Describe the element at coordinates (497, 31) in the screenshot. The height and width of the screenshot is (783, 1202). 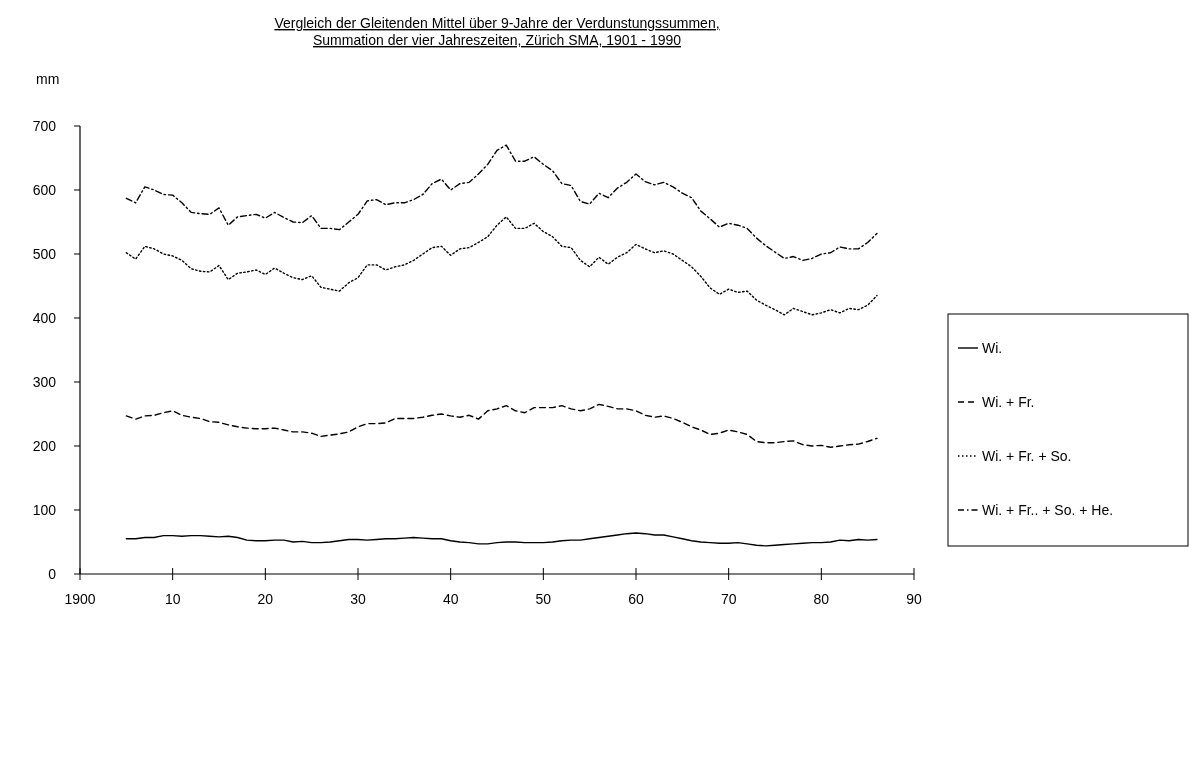
I see `chart-title: Vergleich der Gleitenden Mittel über 9-Jahre der Verdunstungssummen, Summation der vier Jahreszeiten, Zürich SMA, 1901 - 1990` at that location.